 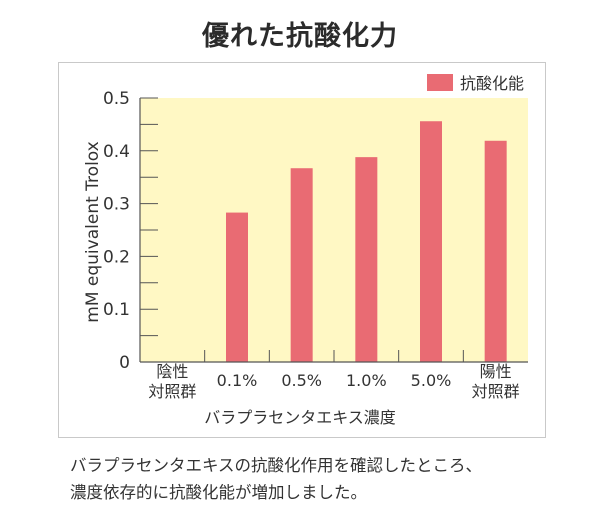 I want to click on y-axis-title: mM equivalent Trolox, so click(x=93, y=231).